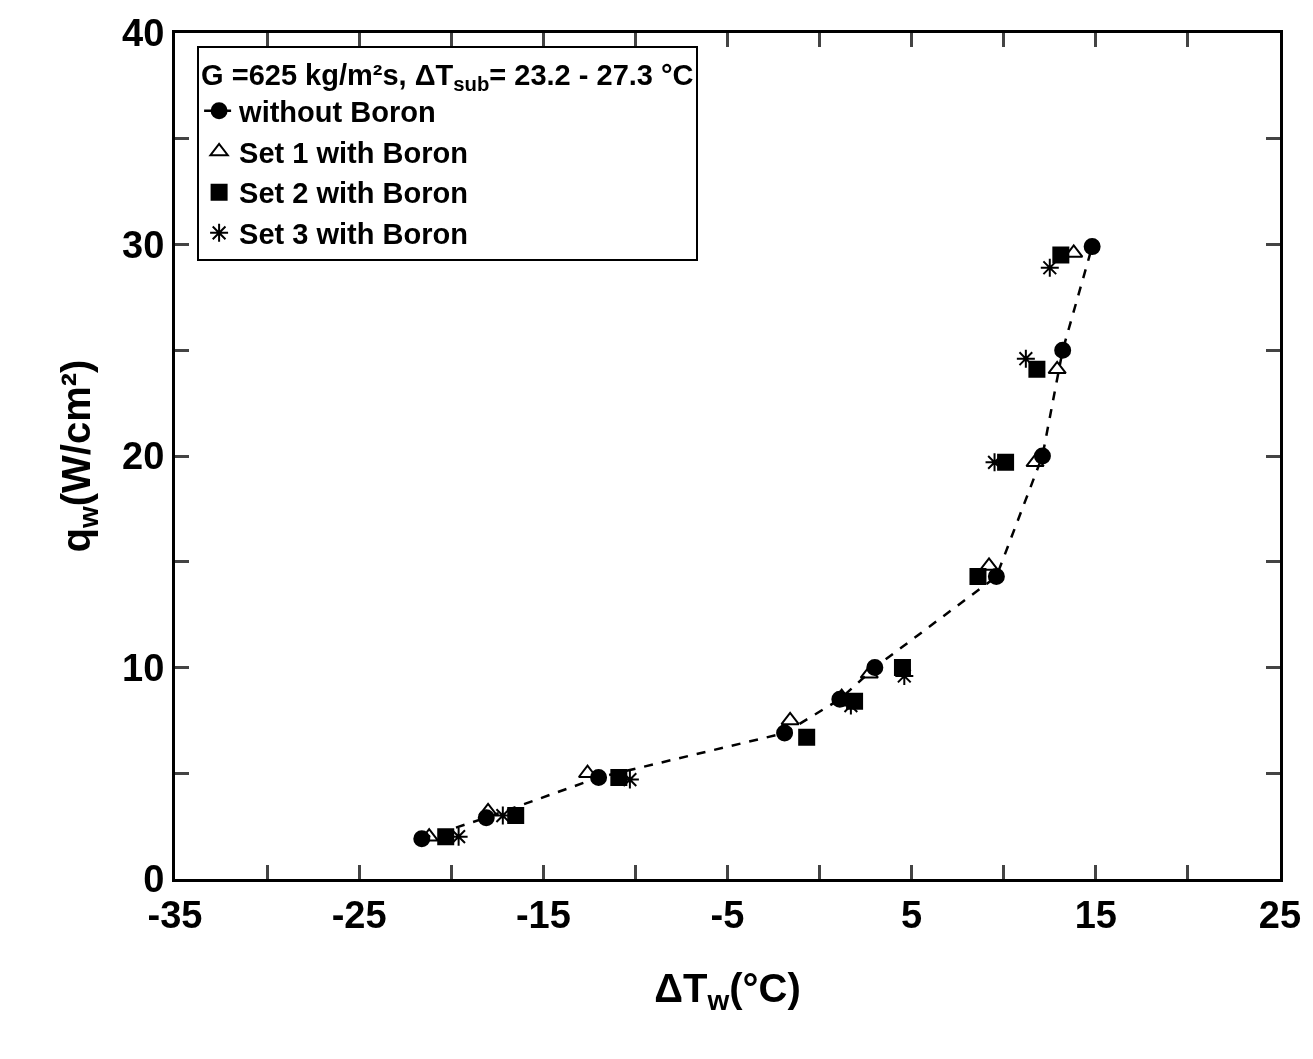 The width and height of the screenshot is (1313, 1059). What do you see at coordinates (447, 77) in the screenshot?
I see `legend-title: G =625 kg/m²s, ΔT$_{sub}$= 23.2 - 27.3 °C` at bounding box center [447, 77].